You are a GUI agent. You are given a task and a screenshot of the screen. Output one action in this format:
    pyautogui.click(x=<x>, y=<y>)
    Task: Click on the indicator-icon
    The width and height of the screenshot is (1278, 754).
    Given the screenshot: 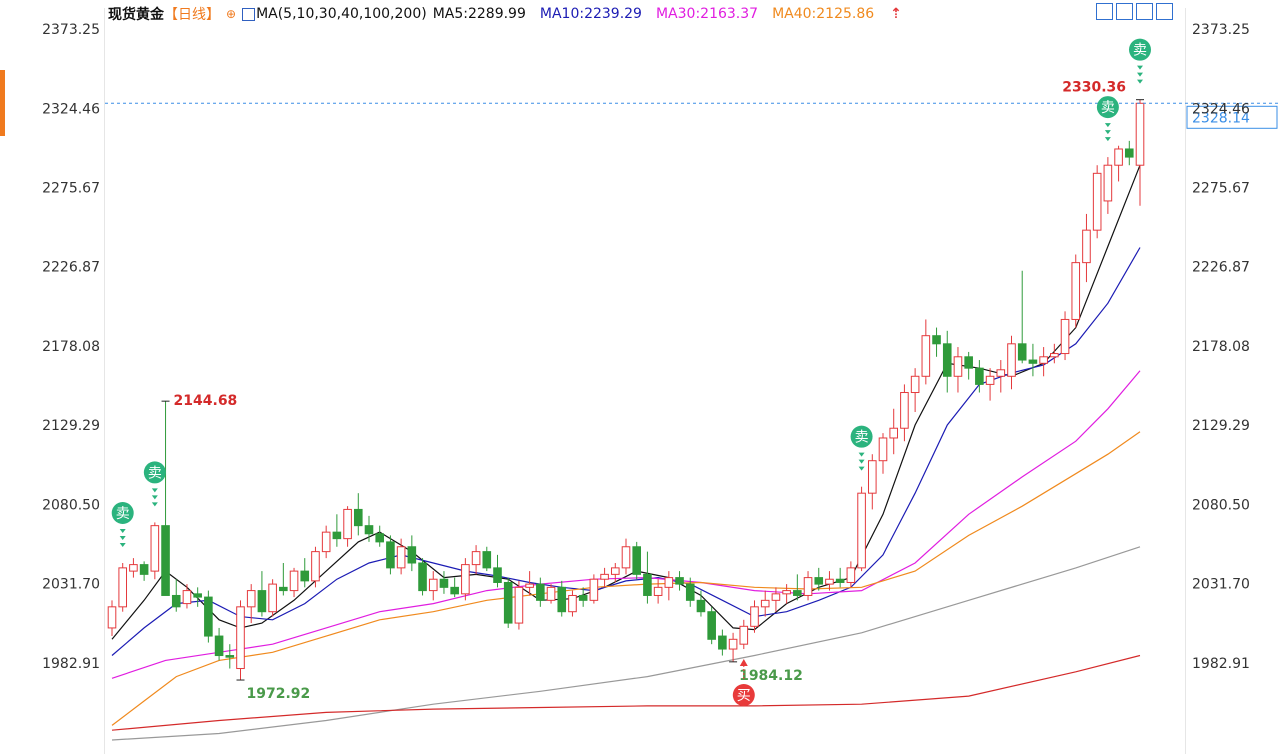 What is the action you would take?
    pyautogui.click(x=249, y=14)
    